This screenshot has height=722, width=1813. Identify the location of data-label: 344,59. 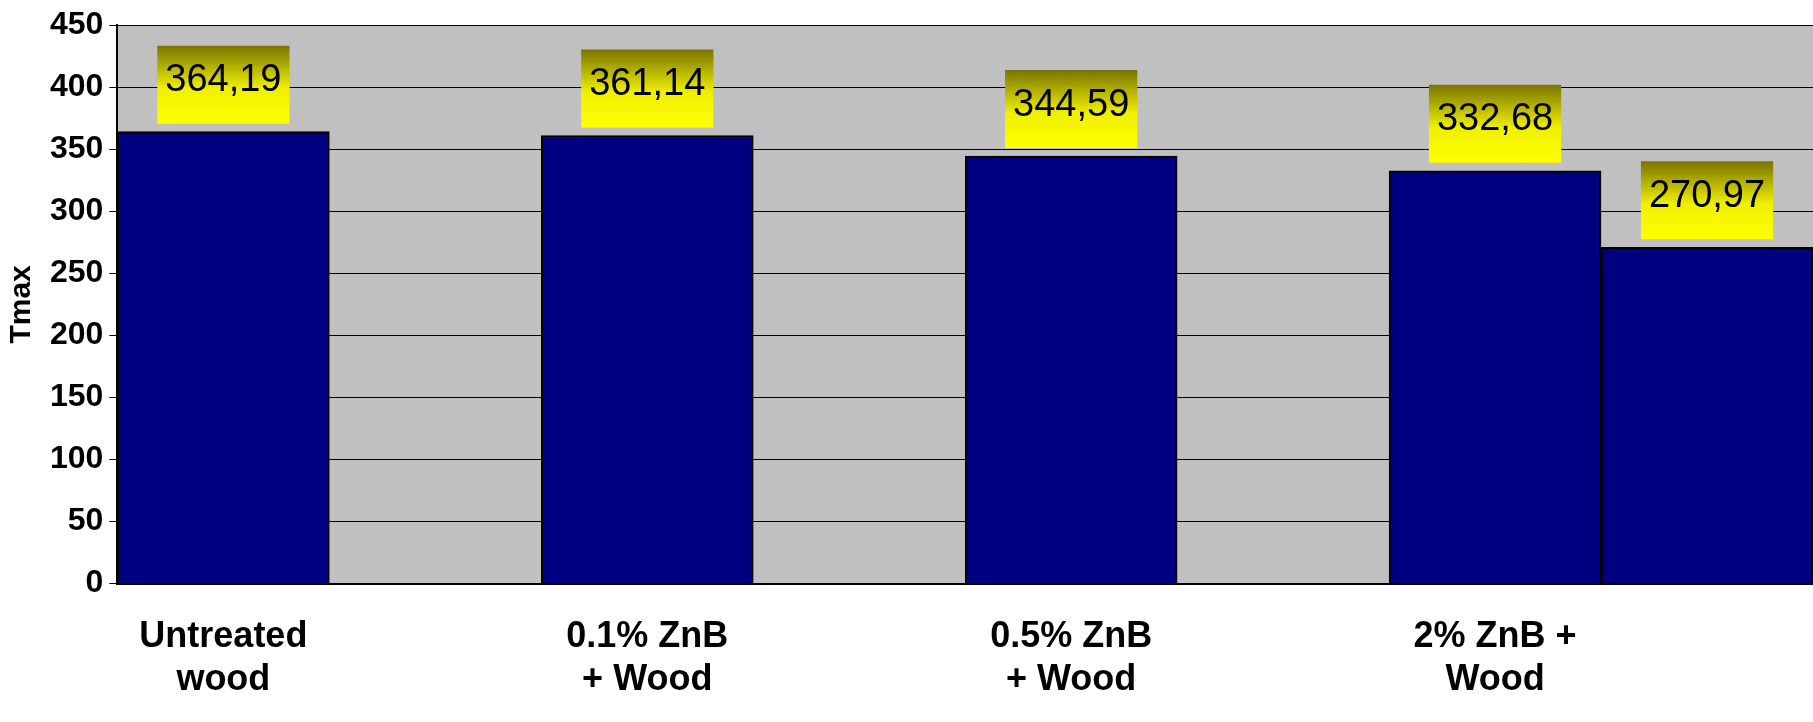
(1071, 102).